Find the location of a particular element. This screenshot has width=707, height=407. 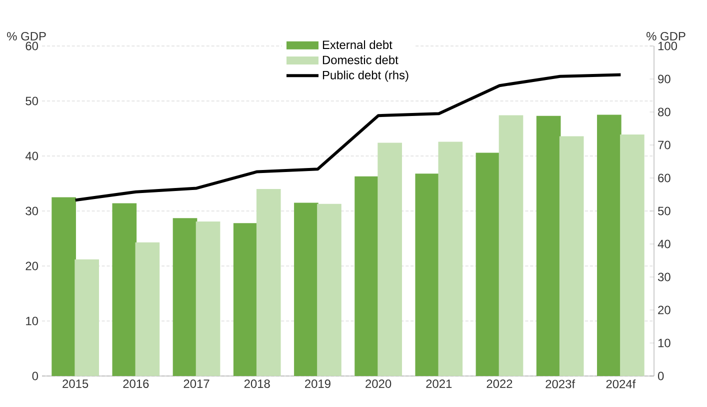

y2-tick-label: 80 is located at coordinates (664, 112).